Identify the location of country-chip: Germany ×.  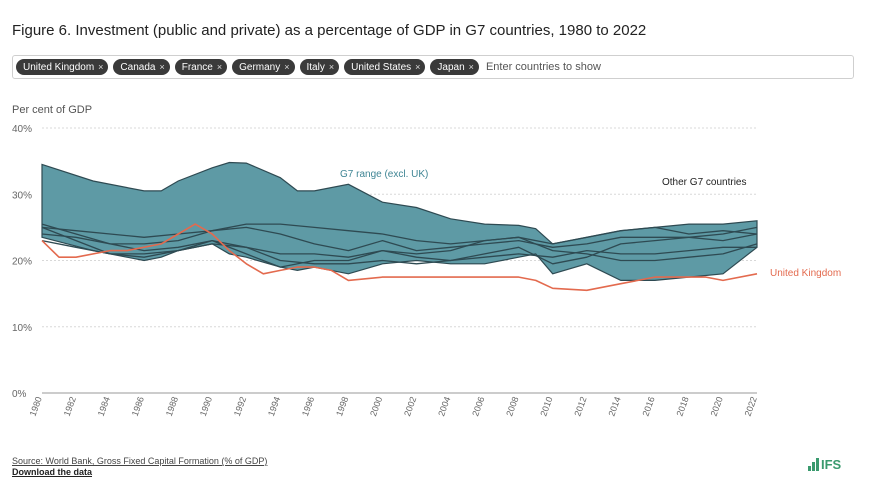
(263, 67).